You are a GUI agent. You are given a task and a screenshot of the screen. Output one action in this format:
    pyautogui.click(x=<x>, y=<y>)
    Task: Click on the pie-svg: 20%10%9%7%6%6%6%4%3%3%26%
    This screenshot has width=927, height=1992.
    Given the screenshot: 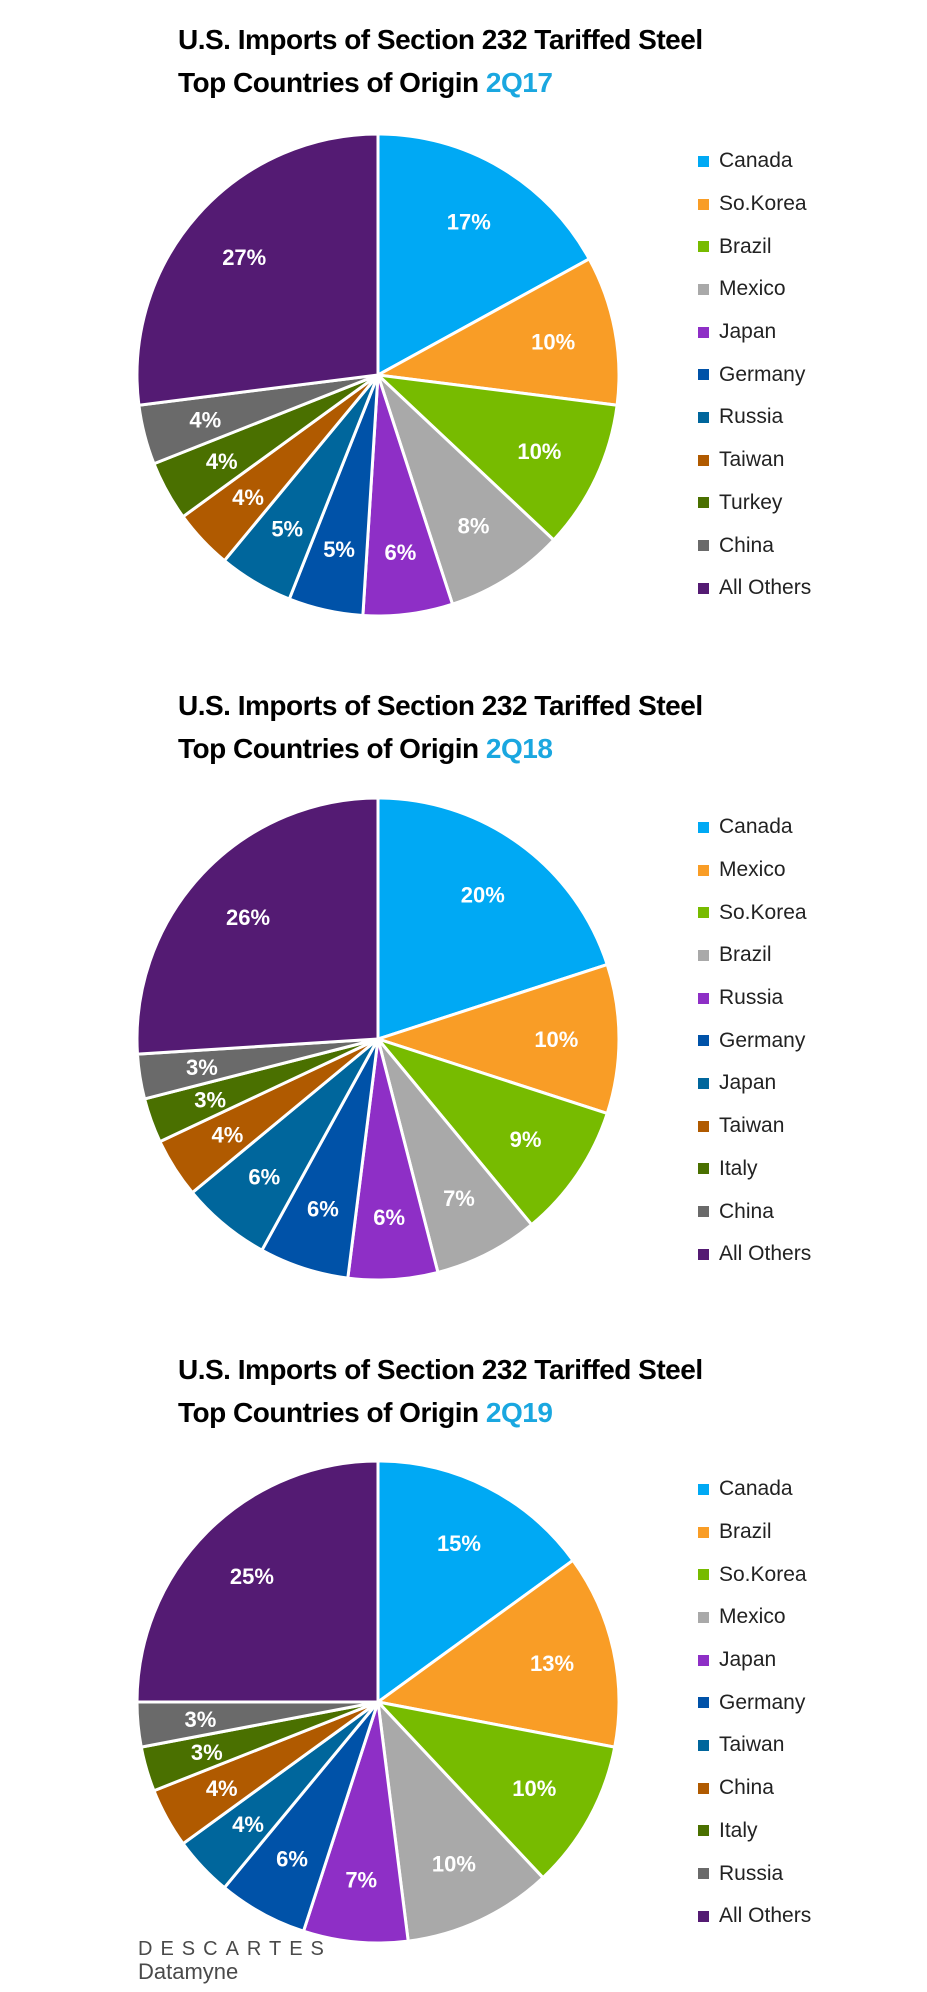 What is the action you would take?
    pyautogui.click(x=378, y=1039)
    